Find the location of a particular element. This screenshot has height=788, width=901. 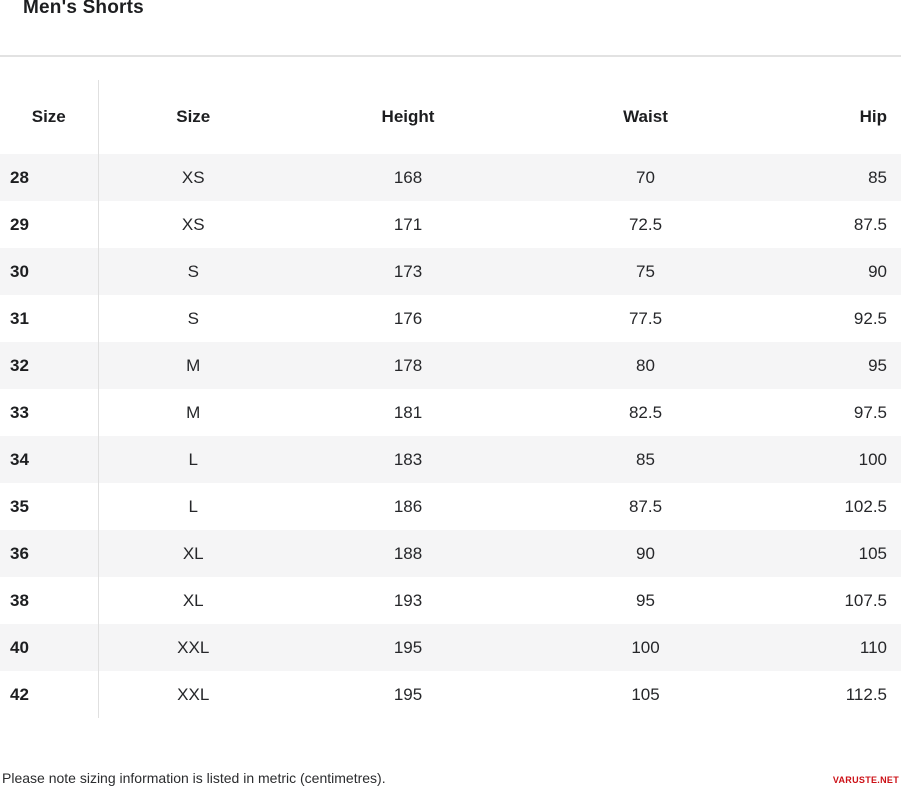

table-row: 33 M 181 82.5 97.5 is located at coordinates (450, 412).